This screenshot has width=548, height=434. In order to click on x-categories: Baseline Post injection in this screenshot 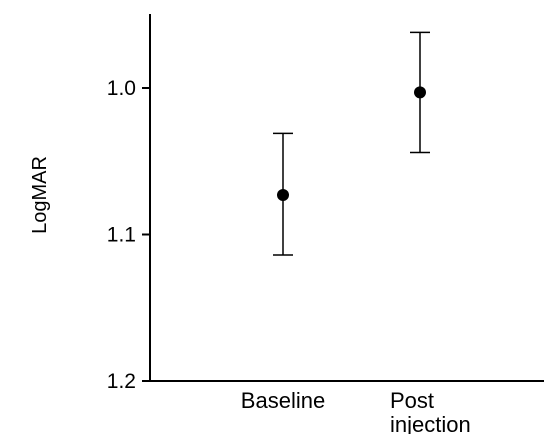, I will do `click(356, 411)`.